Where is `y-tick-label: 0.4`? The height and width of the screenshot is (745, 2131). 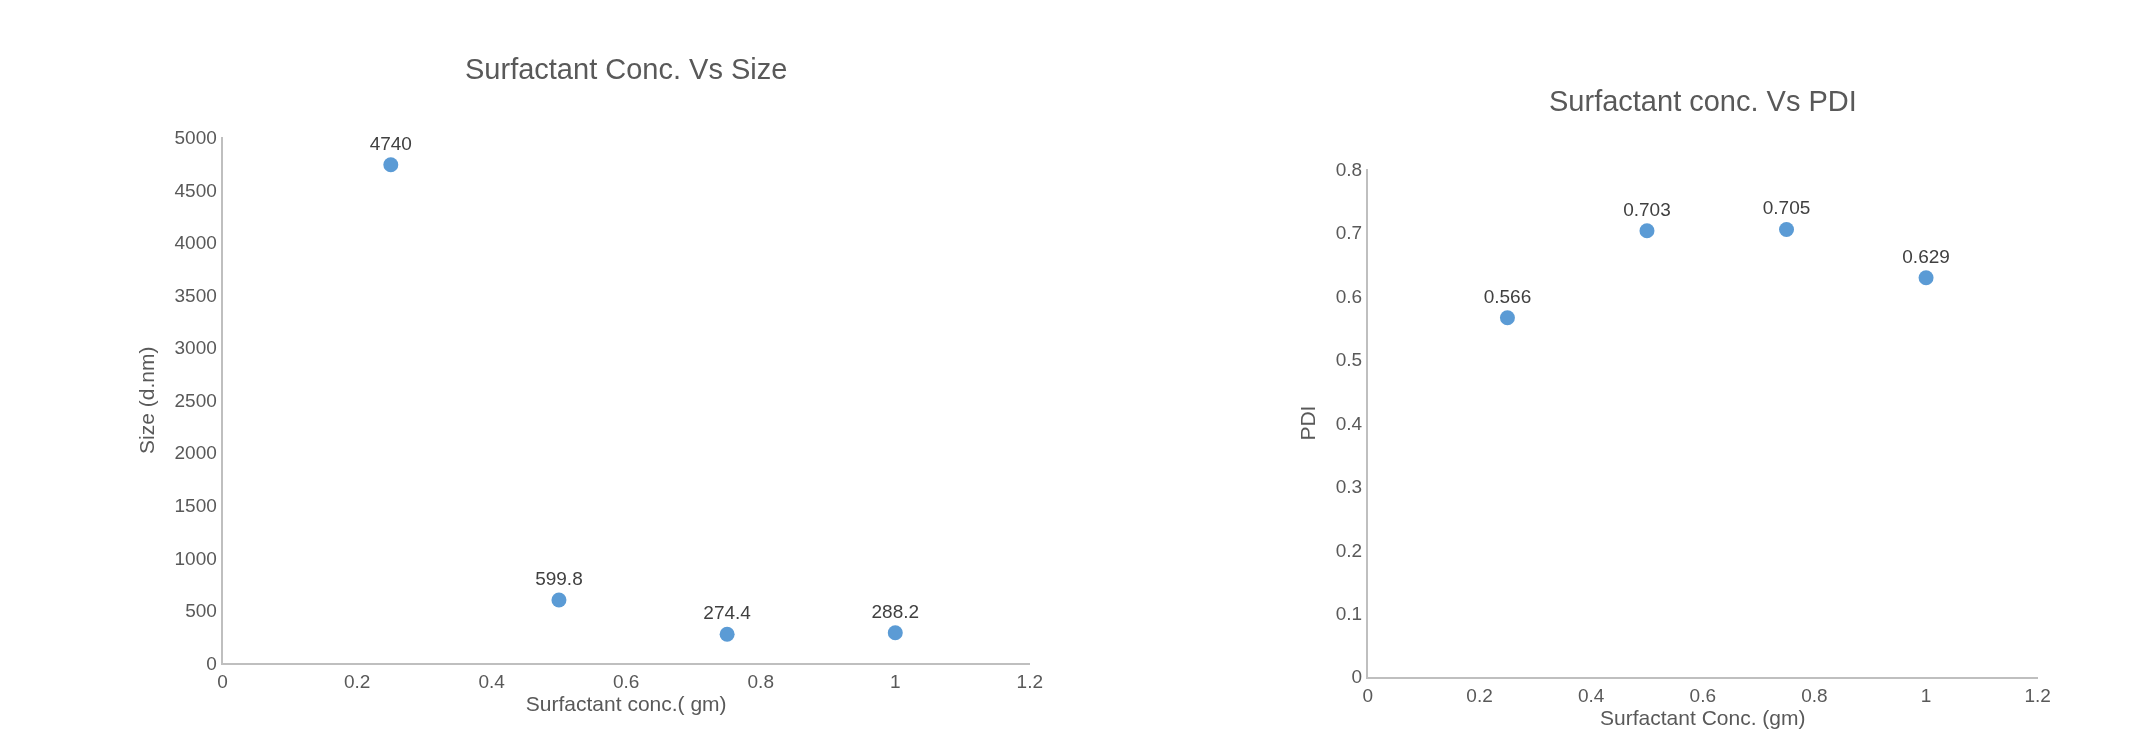
y-tick-label: 0.4 is located at coordinates (1349, 423).